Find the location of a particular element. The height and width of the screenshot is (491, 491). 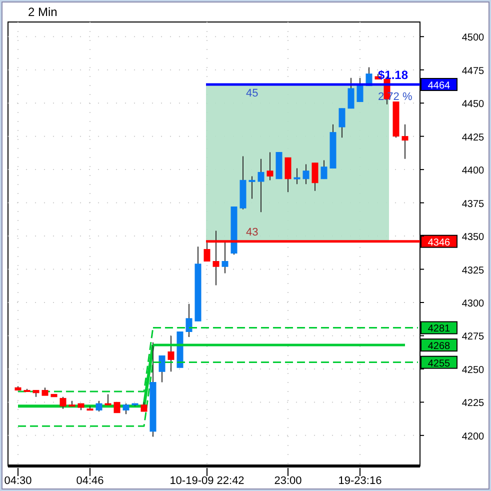

y-tick-label: 4475 is located at coordinates (473, 71).